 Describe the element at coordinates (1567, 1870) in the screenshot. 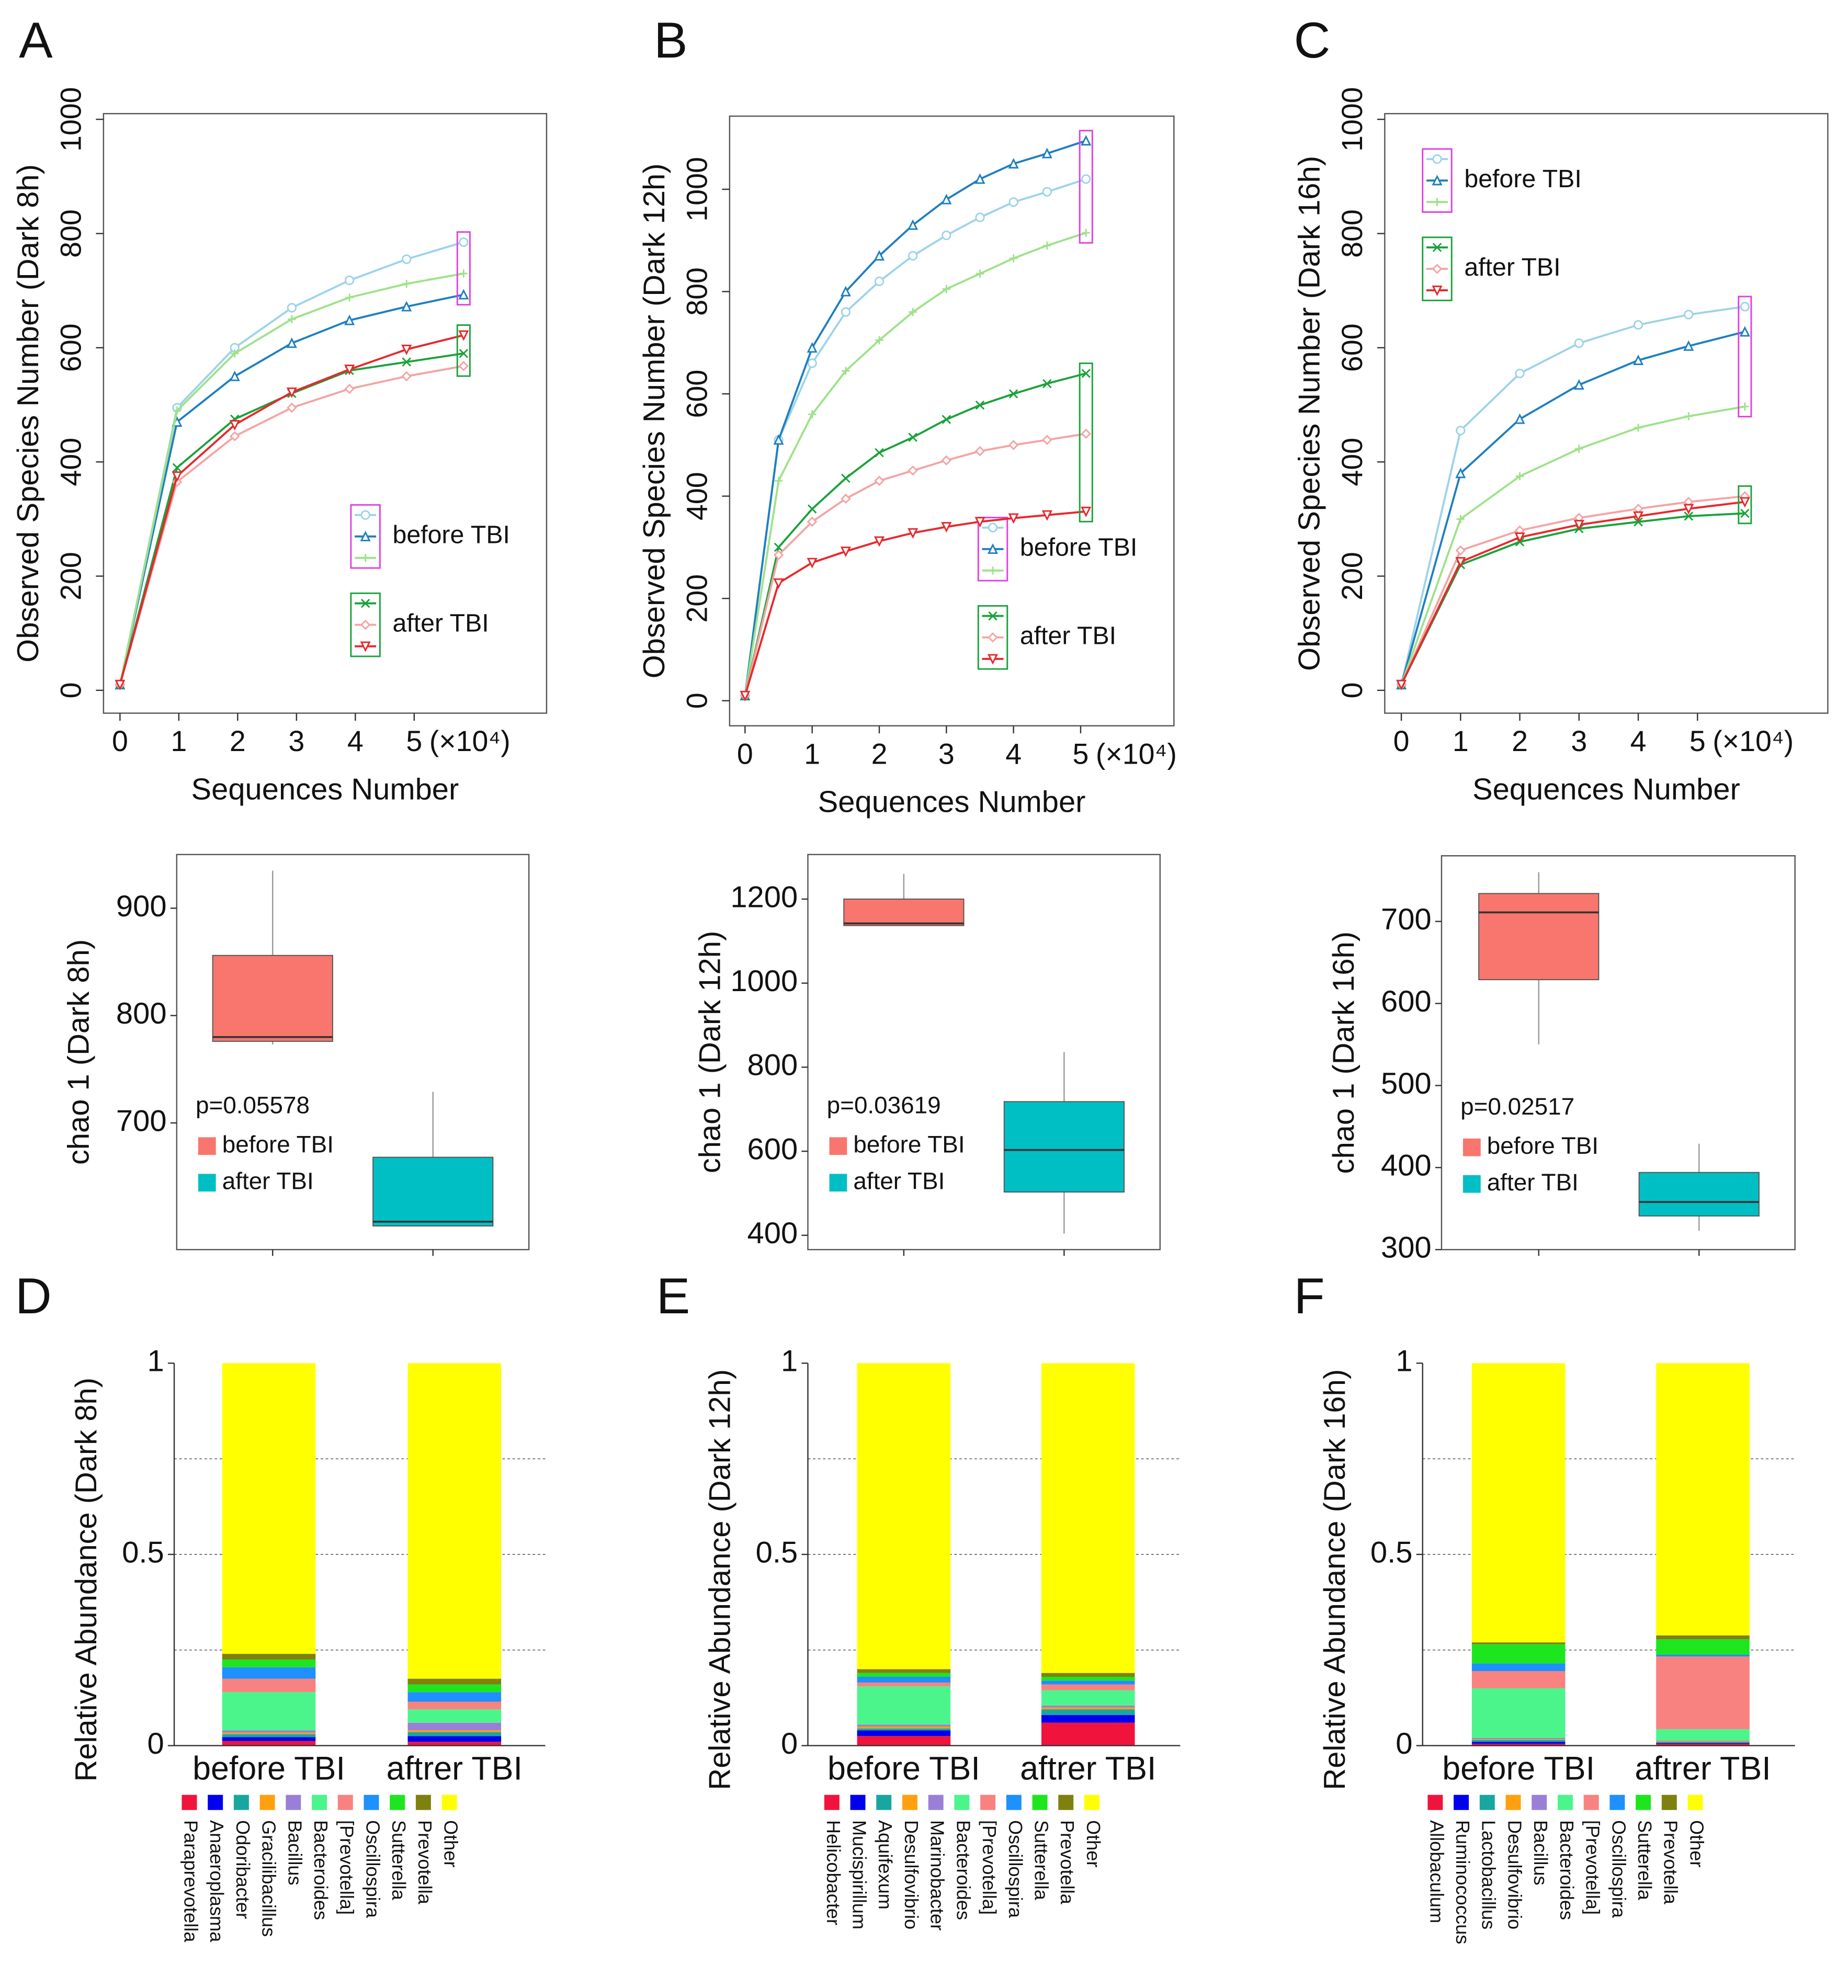

I see `legend-label: Bacteroides` at that location.